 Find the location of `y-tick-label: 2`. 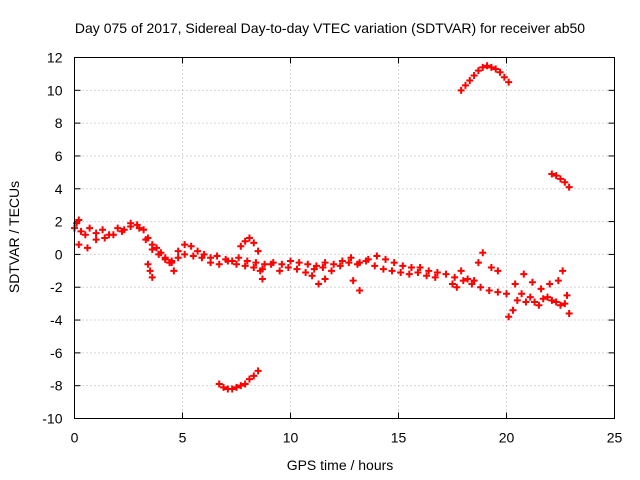

y-tick-label: 2 is located at coordinates (59, 222).